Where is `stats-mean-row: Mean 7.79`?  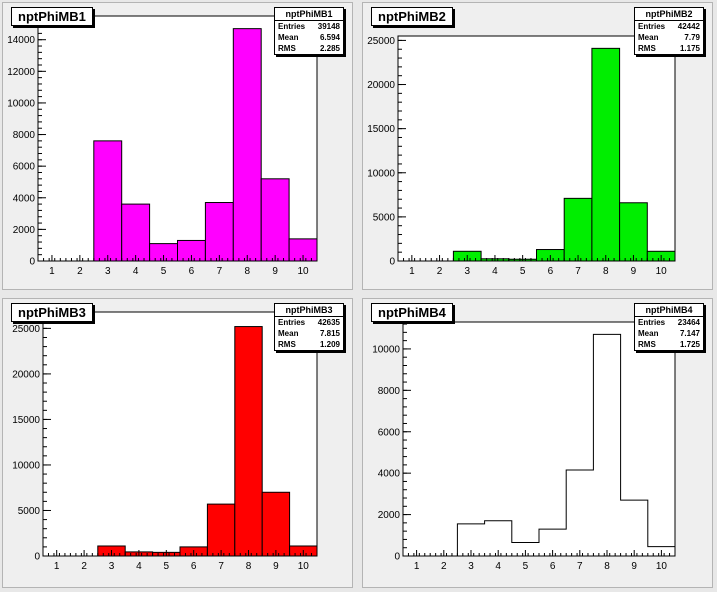 stats-mean-row: Mean 7.79 is located at coordinates (669, 37).